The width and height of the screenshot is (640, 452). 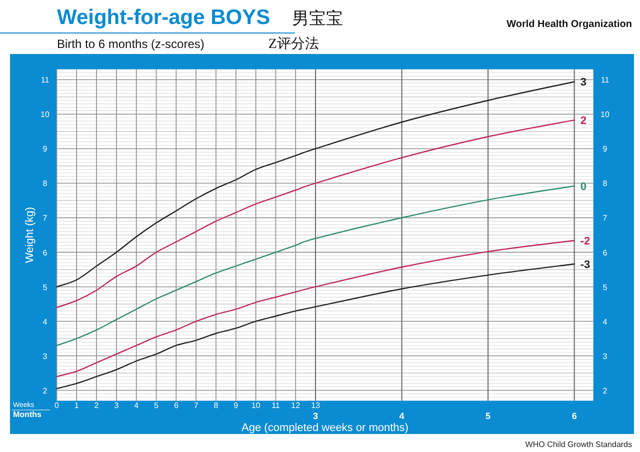 What do you see at coordinates (216, 405) in the screenshot?
I see `x-tick-label: 8` at bounding box center [216, 405].